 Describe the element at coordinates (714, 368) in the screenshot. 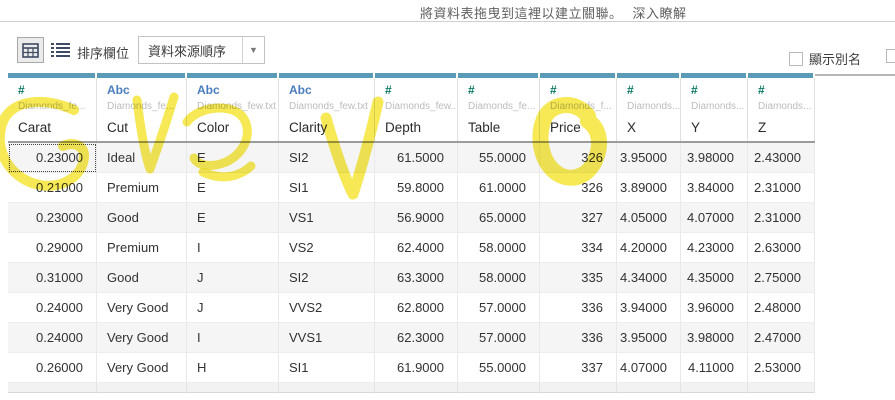

I see `cell-y: 4.11000` at that location.